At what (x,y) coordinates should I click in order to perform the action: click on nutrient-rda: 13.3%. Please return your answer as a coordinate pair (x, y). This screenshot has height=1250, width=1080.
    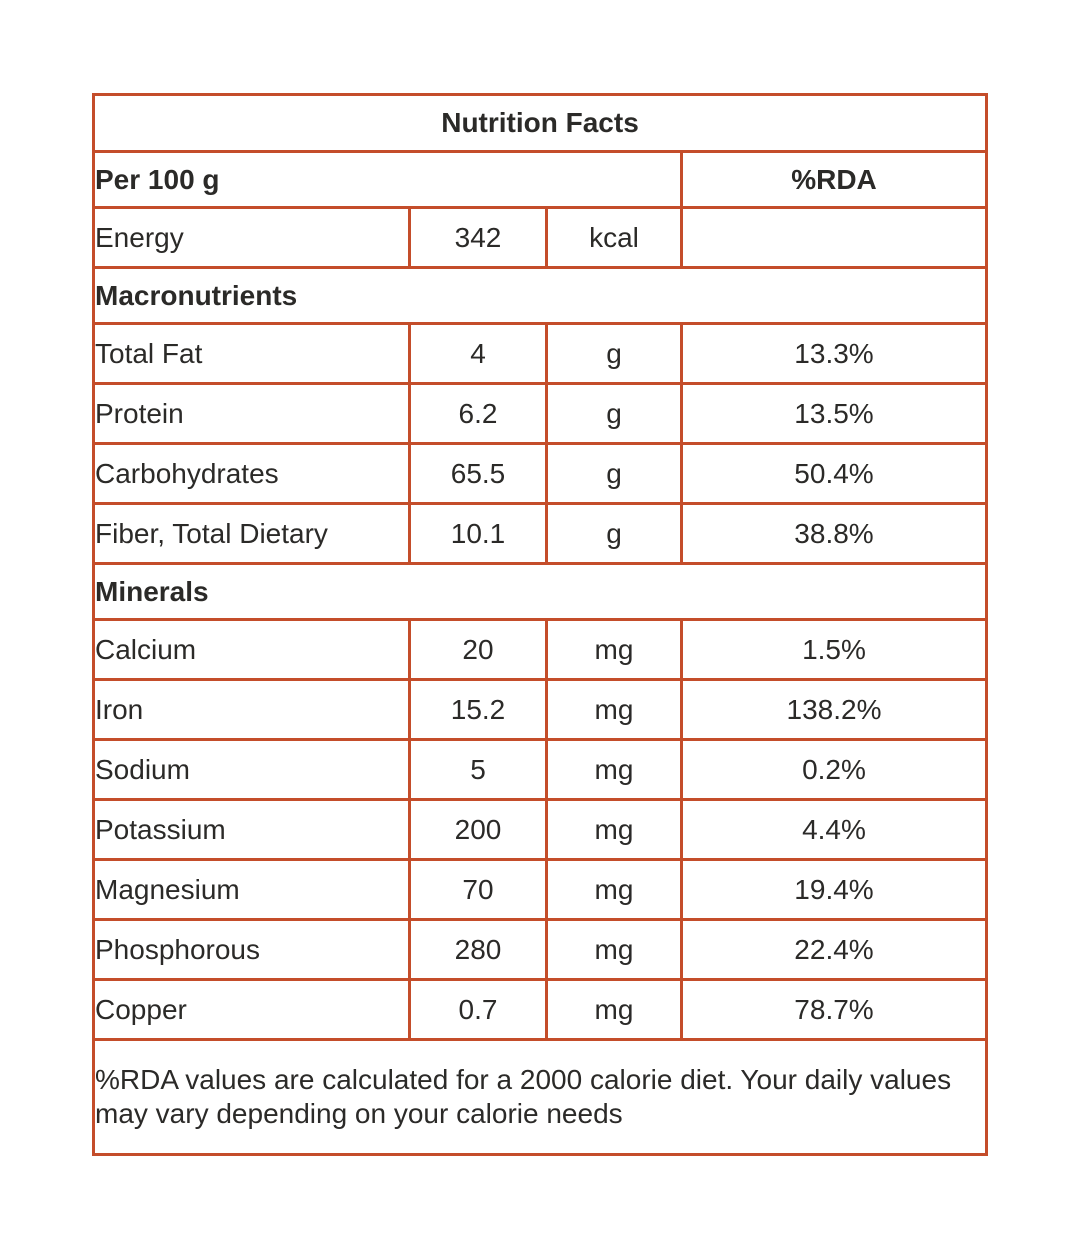
    Looking at the image, I should click on (834, 353).